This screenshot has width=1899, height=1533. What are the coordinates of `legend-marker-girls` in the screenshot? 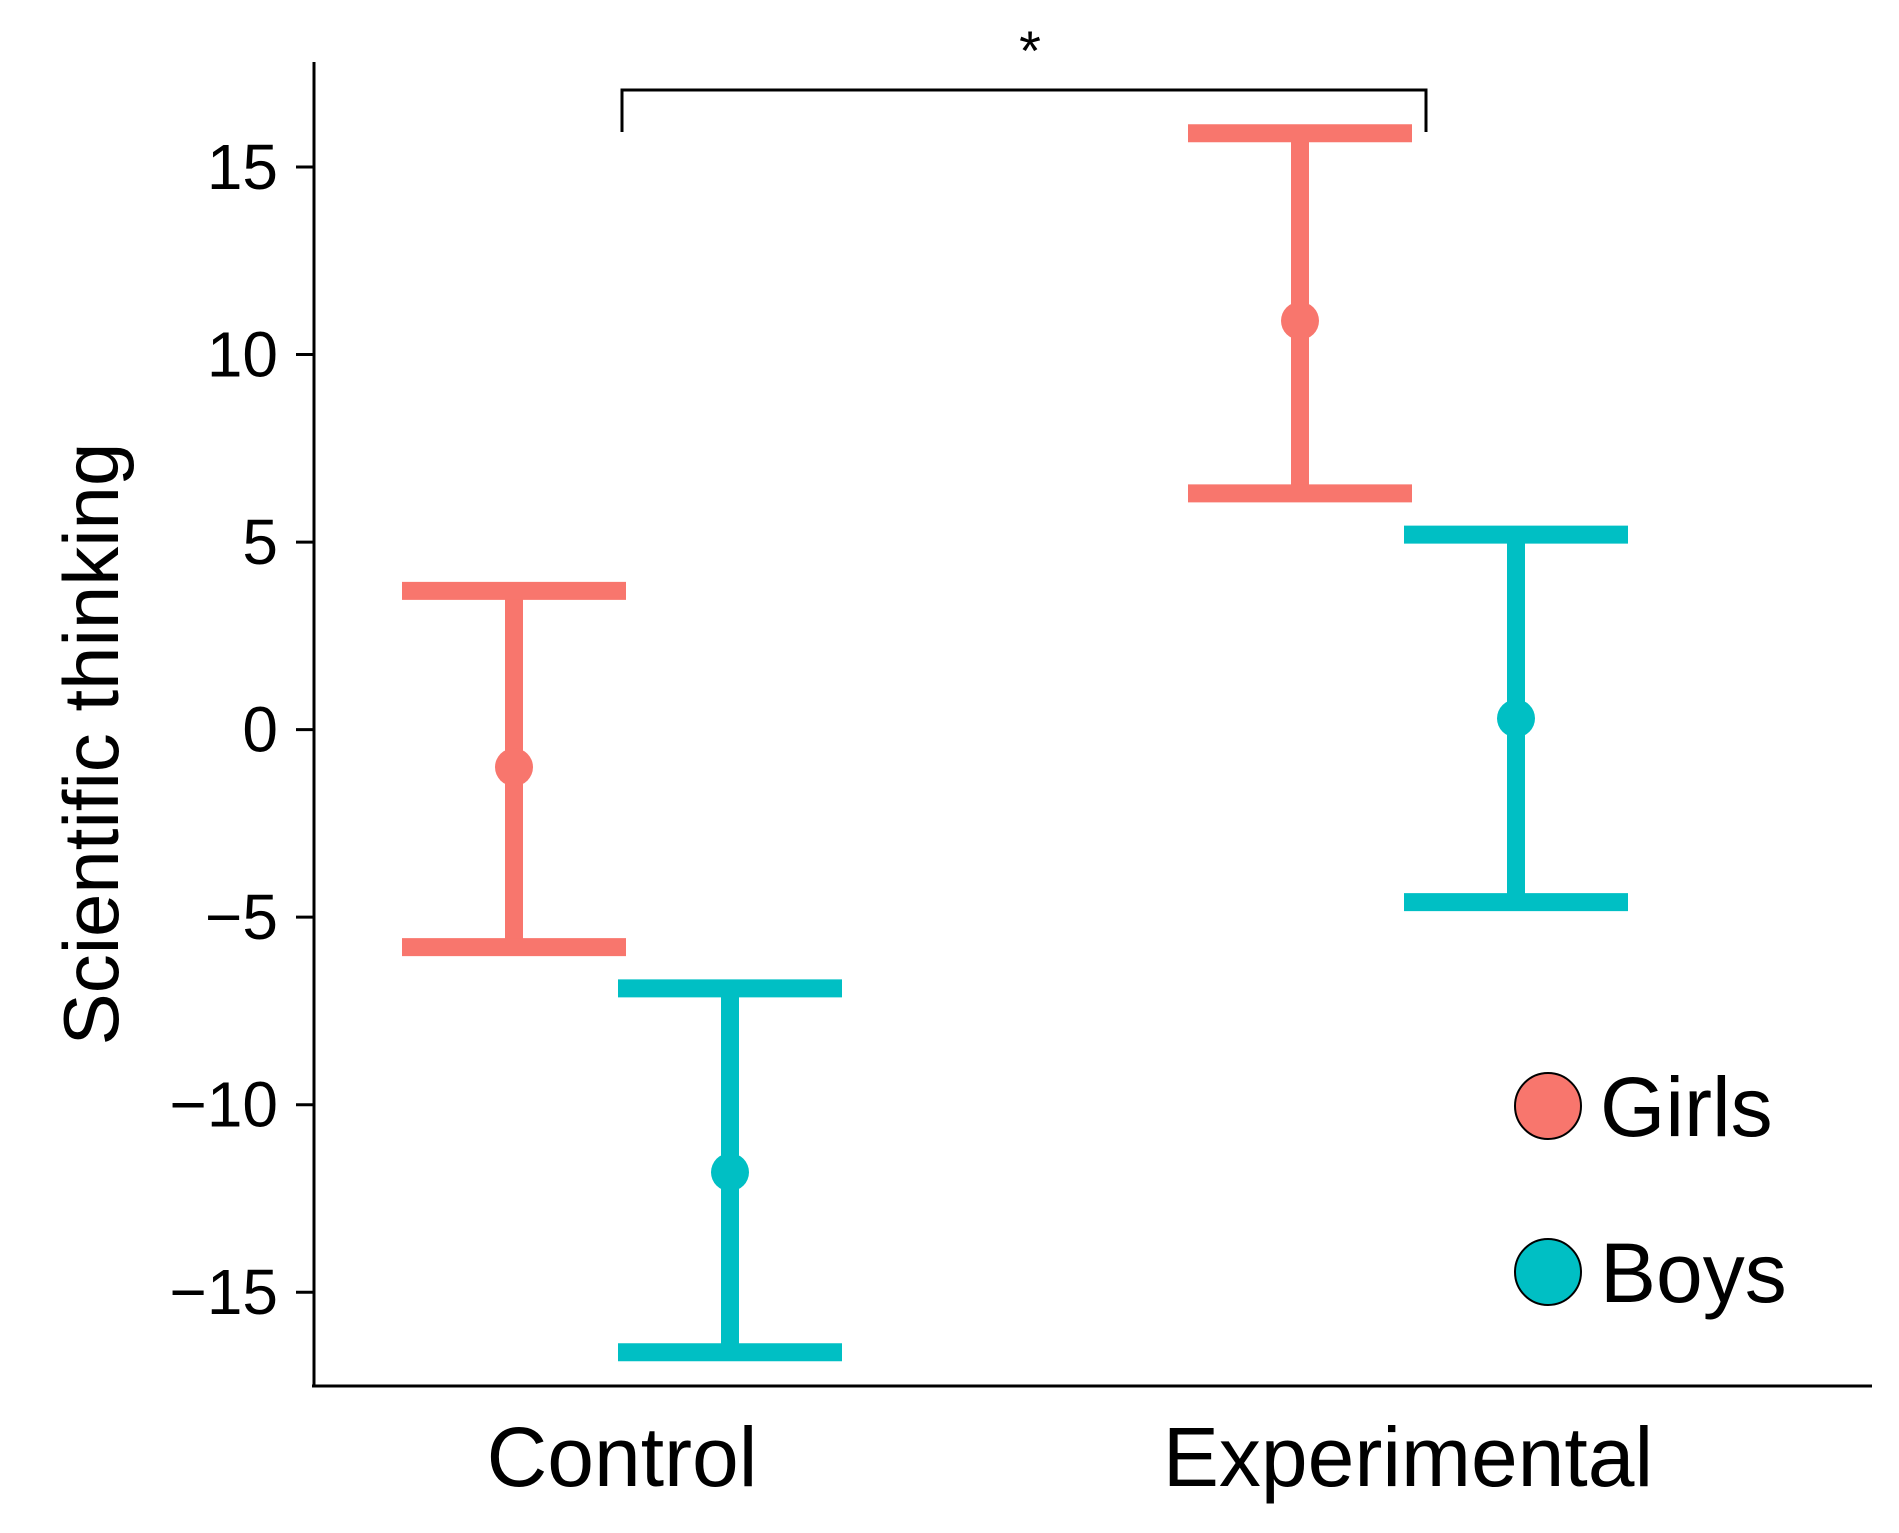 It's located at (1548, 1106).